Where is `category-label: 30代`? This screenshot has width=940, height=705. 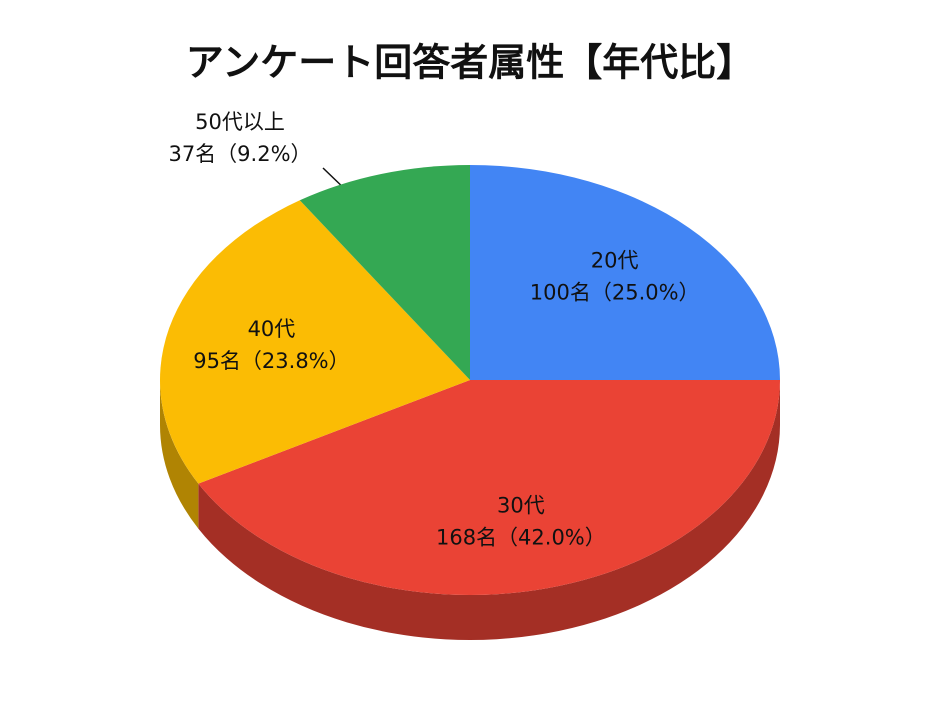
category-label: 30代 is located at coordinates (521, 506).